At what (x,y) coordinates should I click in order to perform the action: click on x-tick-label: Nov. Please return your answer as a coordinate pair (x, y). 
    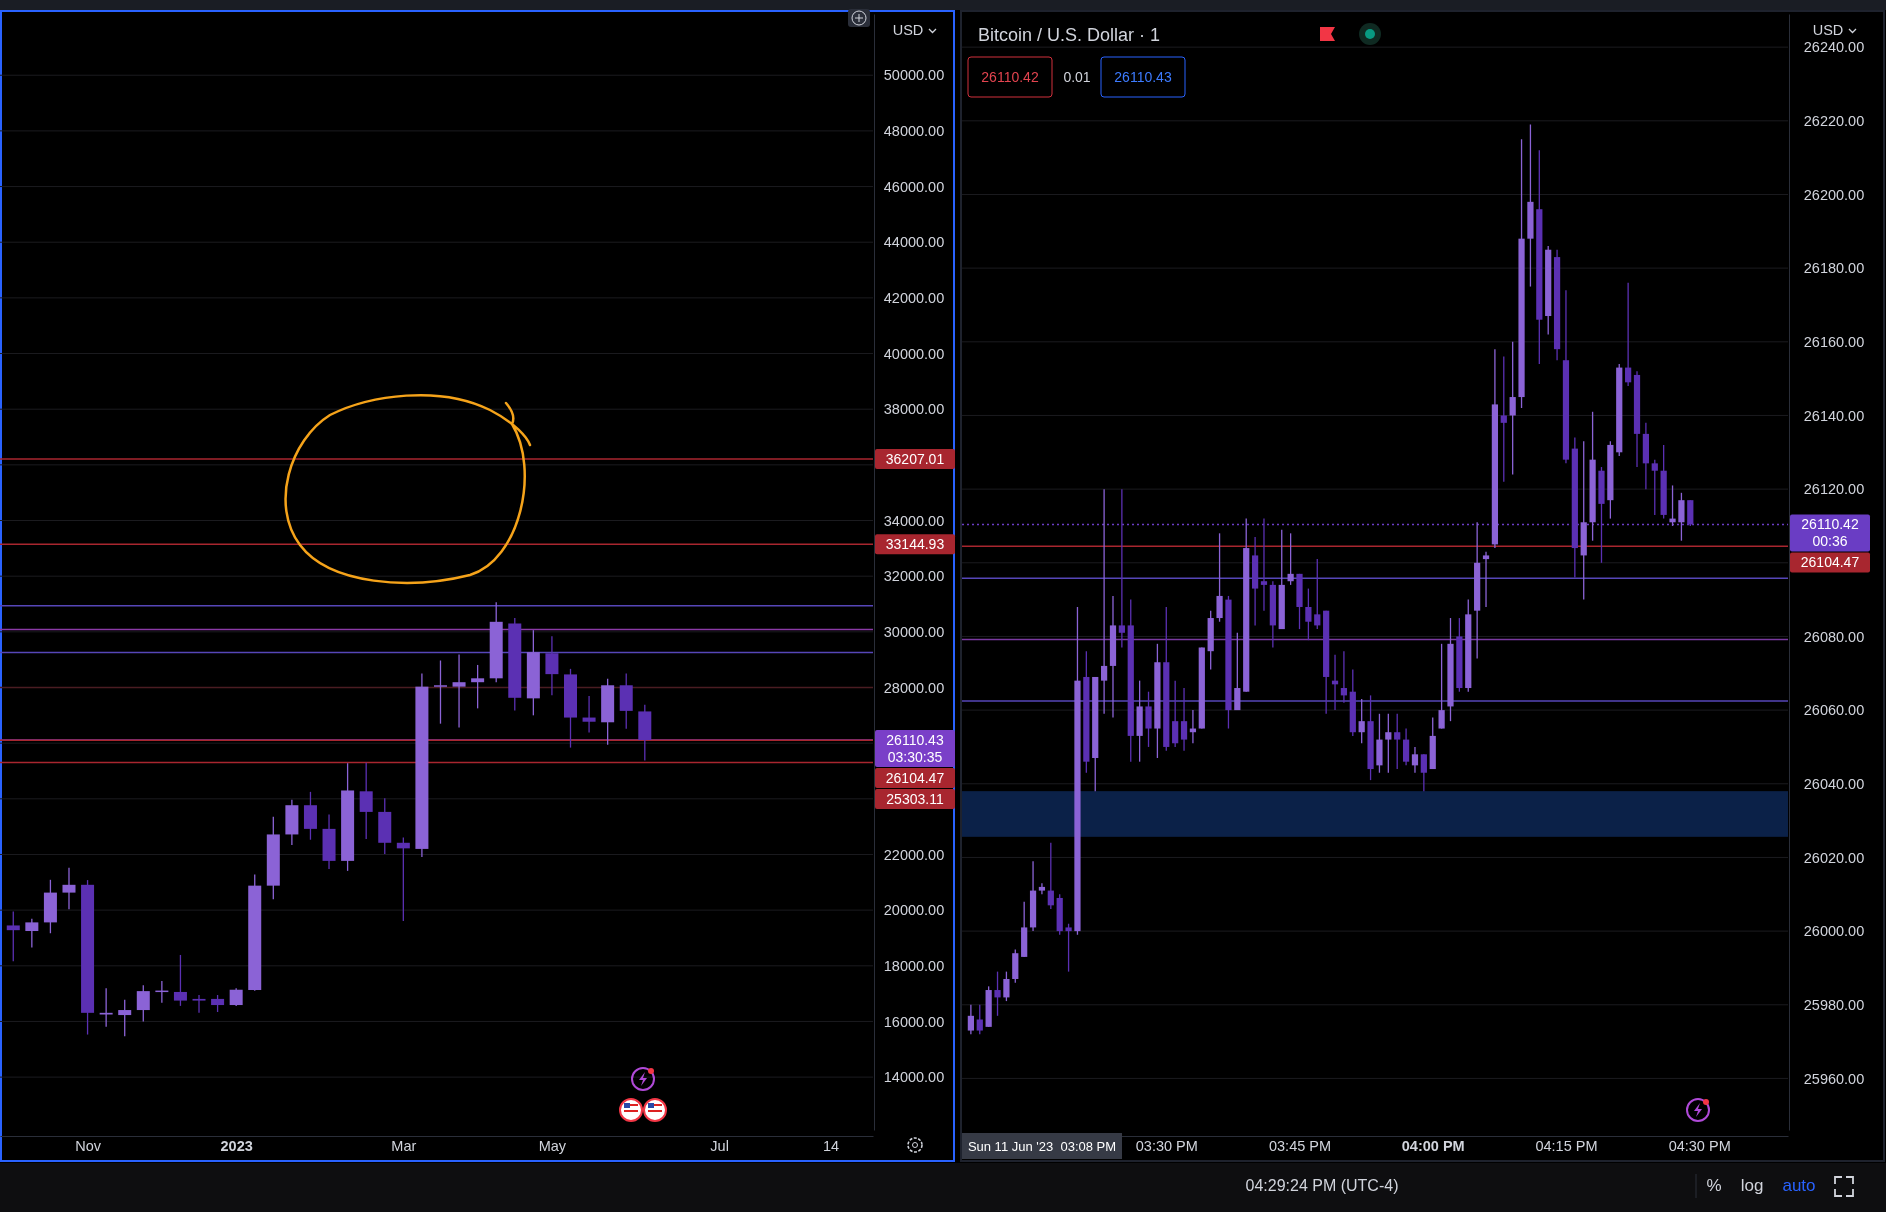
    Looking at the image, I should click on (88, 1145).